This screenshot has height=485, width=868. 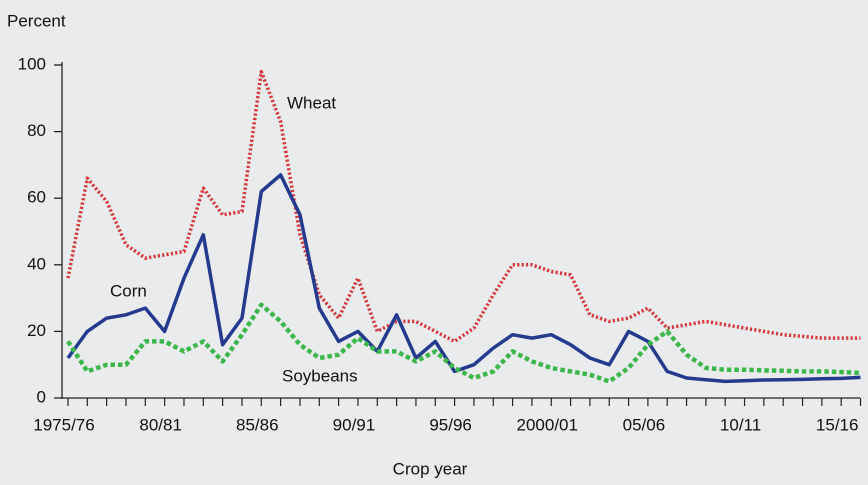 What do you see at coordinates (160, 424) in the screenshot?
I see `x-tick-label: 80/81` at bounding box center [160, 424].